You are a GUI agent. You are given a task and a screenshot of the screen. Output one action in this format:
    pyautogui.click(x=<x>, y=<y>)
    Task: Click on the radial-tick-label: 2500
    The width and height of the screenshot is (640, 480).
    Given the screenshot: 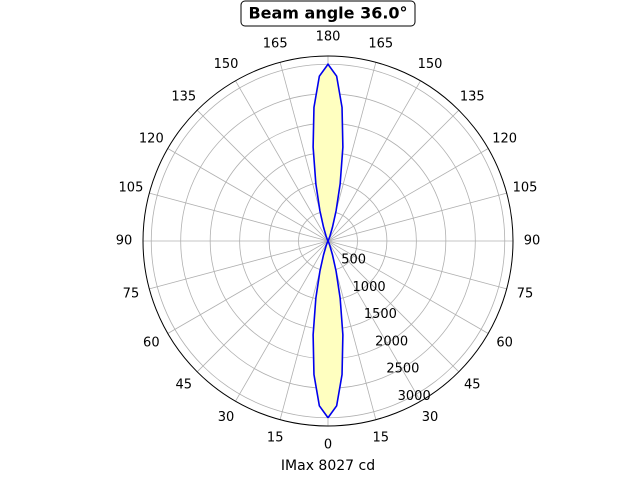 What is the action you would take?
    pyautogui.click(x=402, y=369)
    